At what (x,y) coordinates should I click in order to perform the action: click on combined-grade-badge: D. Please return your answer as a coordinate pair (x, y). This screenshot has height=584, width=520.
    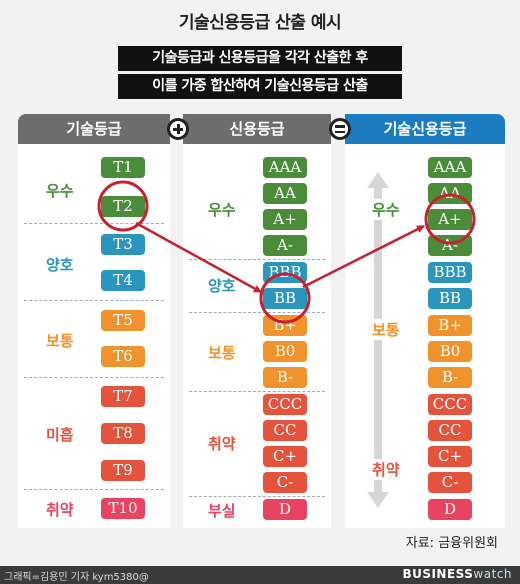
    Looking at the image, I should click on (450, 509).